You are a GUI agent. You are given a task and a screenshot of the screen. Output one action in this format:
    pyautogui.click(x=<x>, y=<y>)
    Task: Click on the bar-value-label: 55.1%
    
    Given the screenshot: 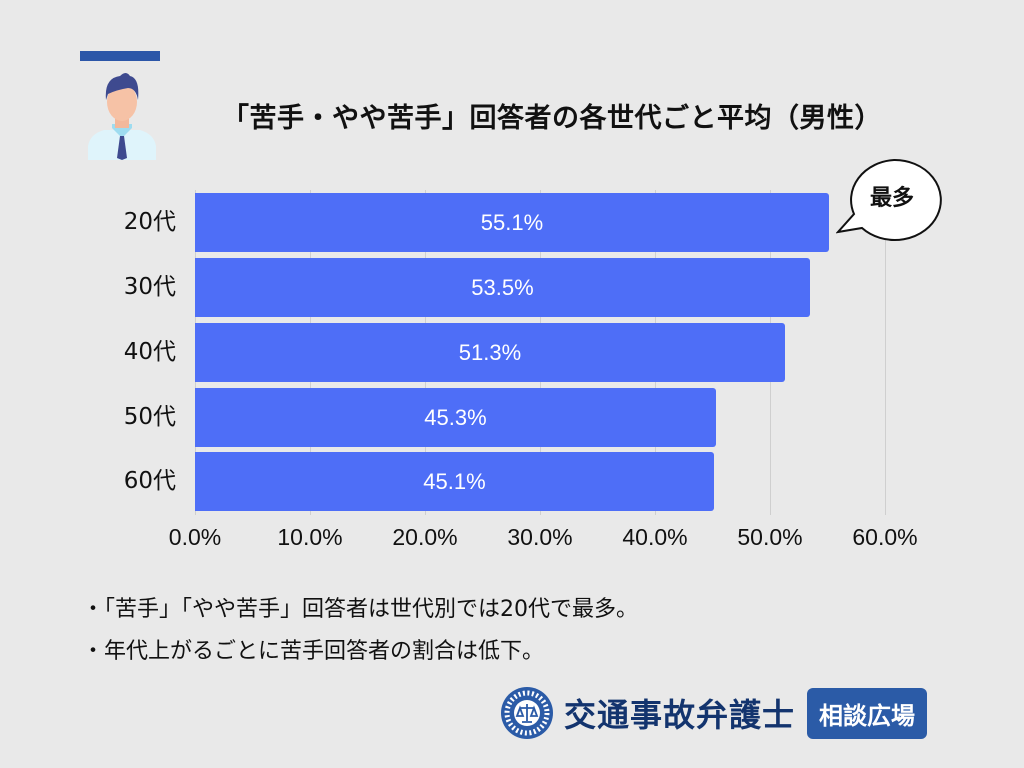 What is the action you would take?
    pyautogui.click(x=512, y=222)
    